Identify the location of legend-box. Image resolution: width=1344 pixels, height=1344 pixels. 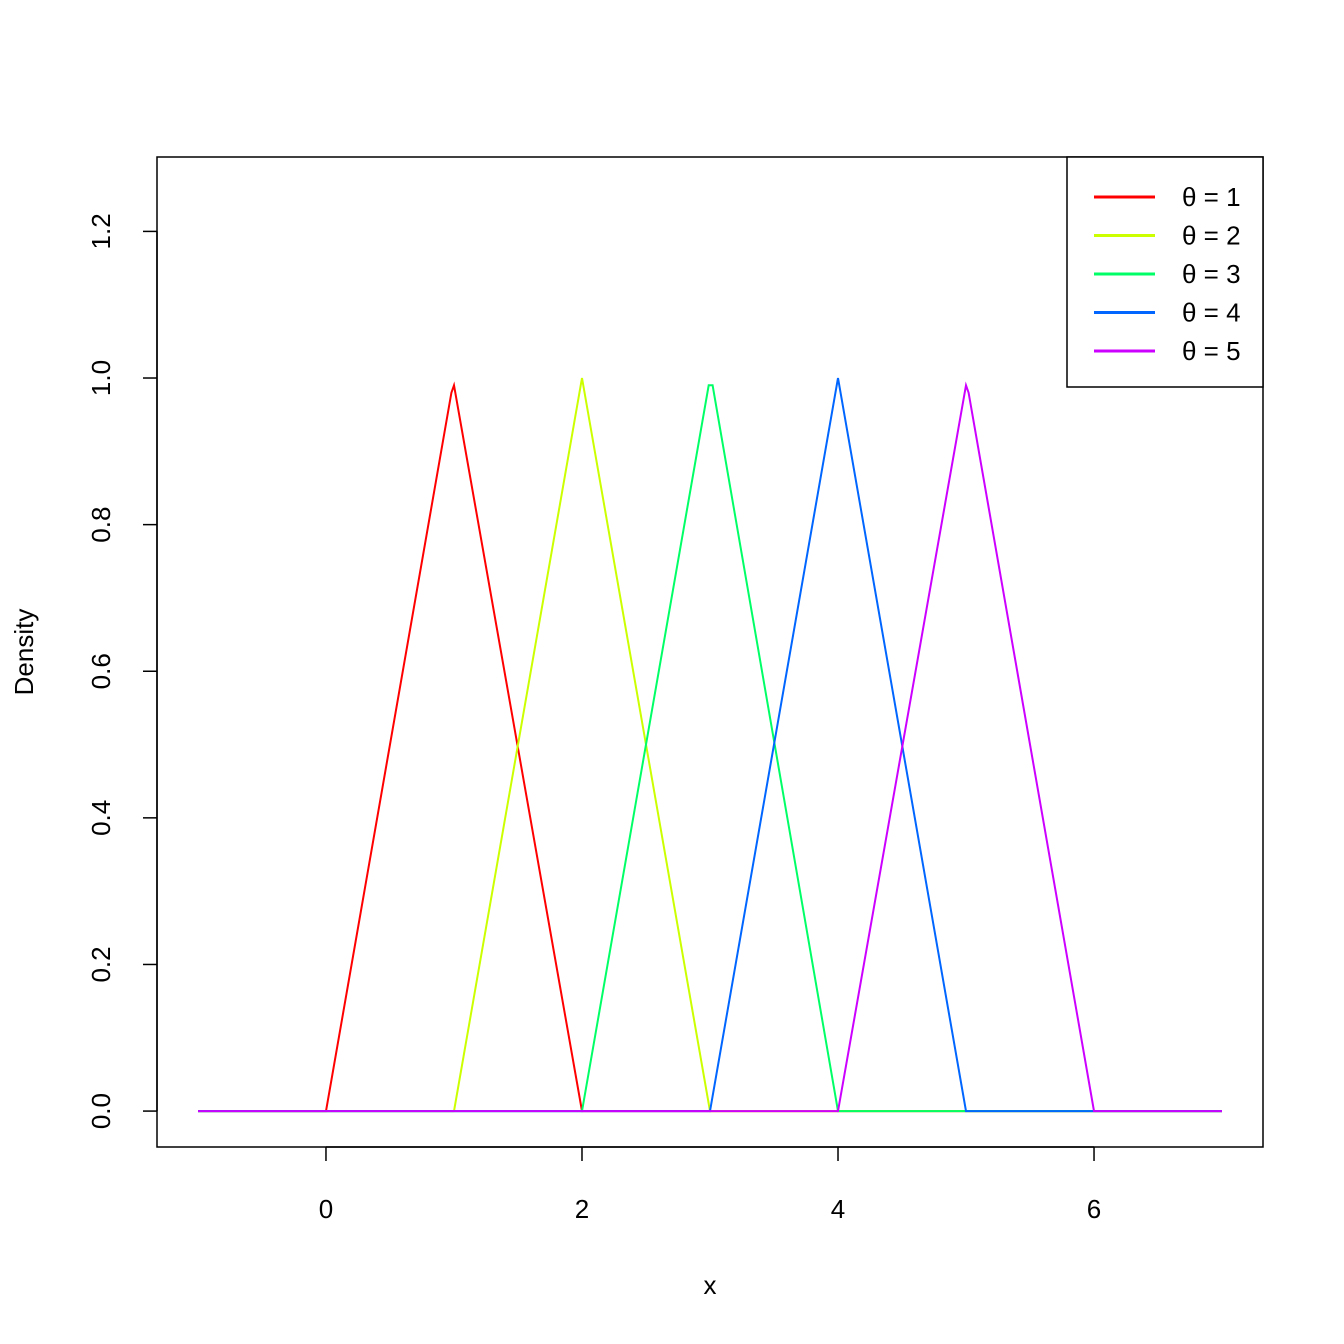
(1165, 272).